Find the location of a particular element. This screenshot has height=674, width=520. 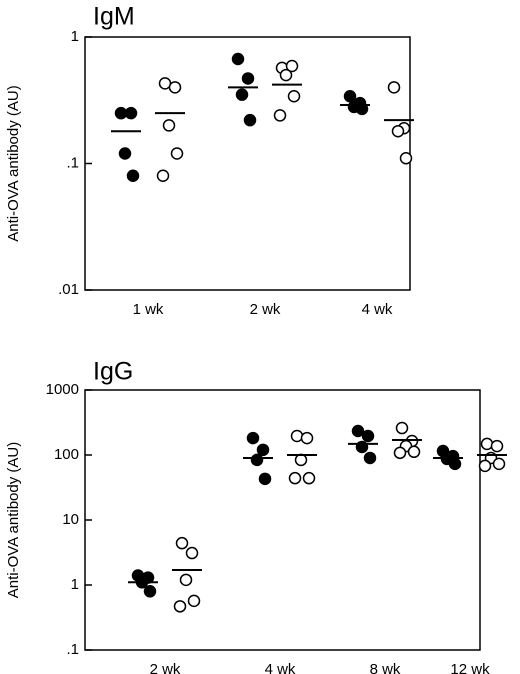

x-tick-label: 1 wk is located at coordinates (148, 309).